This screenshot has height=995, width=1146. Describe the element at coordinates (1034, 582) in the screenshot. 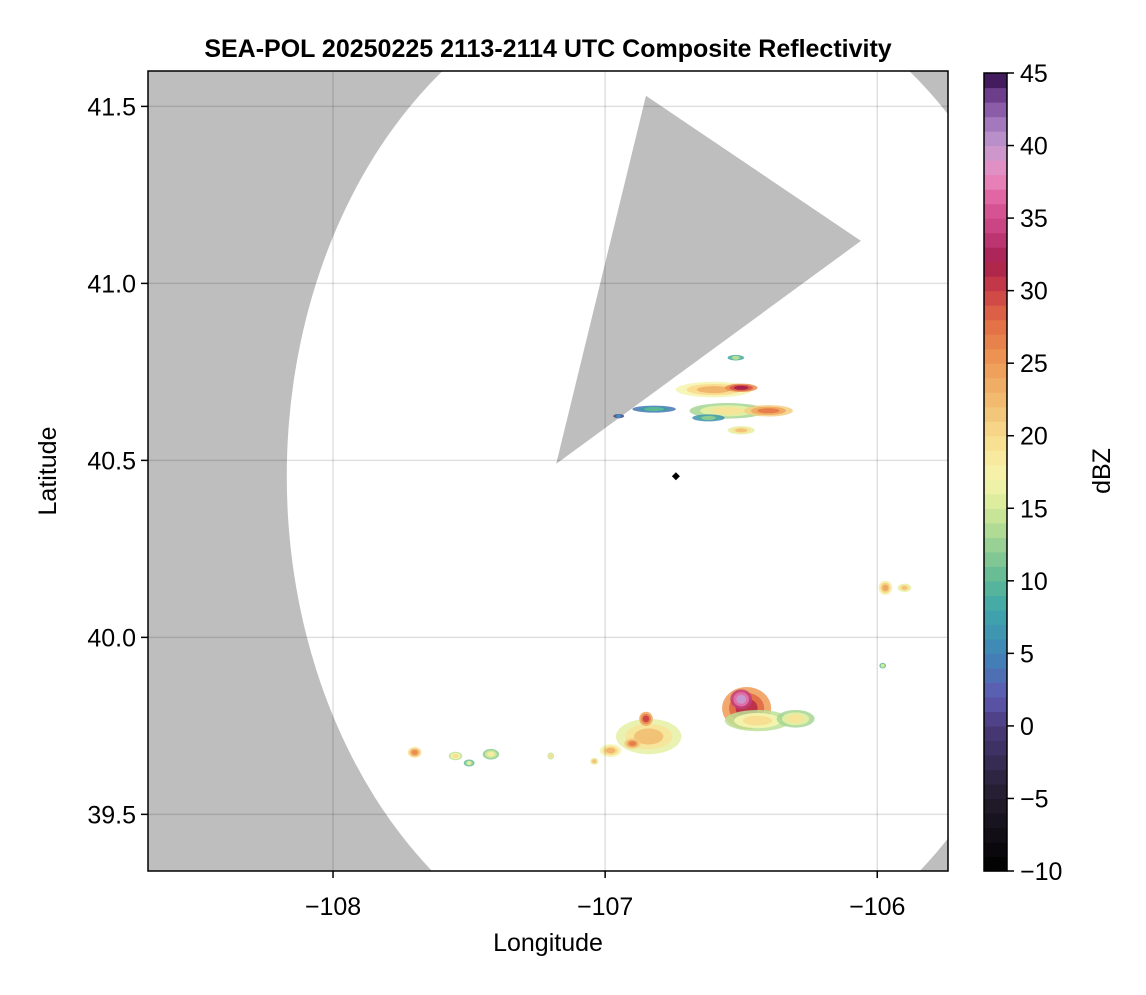

I see `colorbar-tick-label: 10` at that location.